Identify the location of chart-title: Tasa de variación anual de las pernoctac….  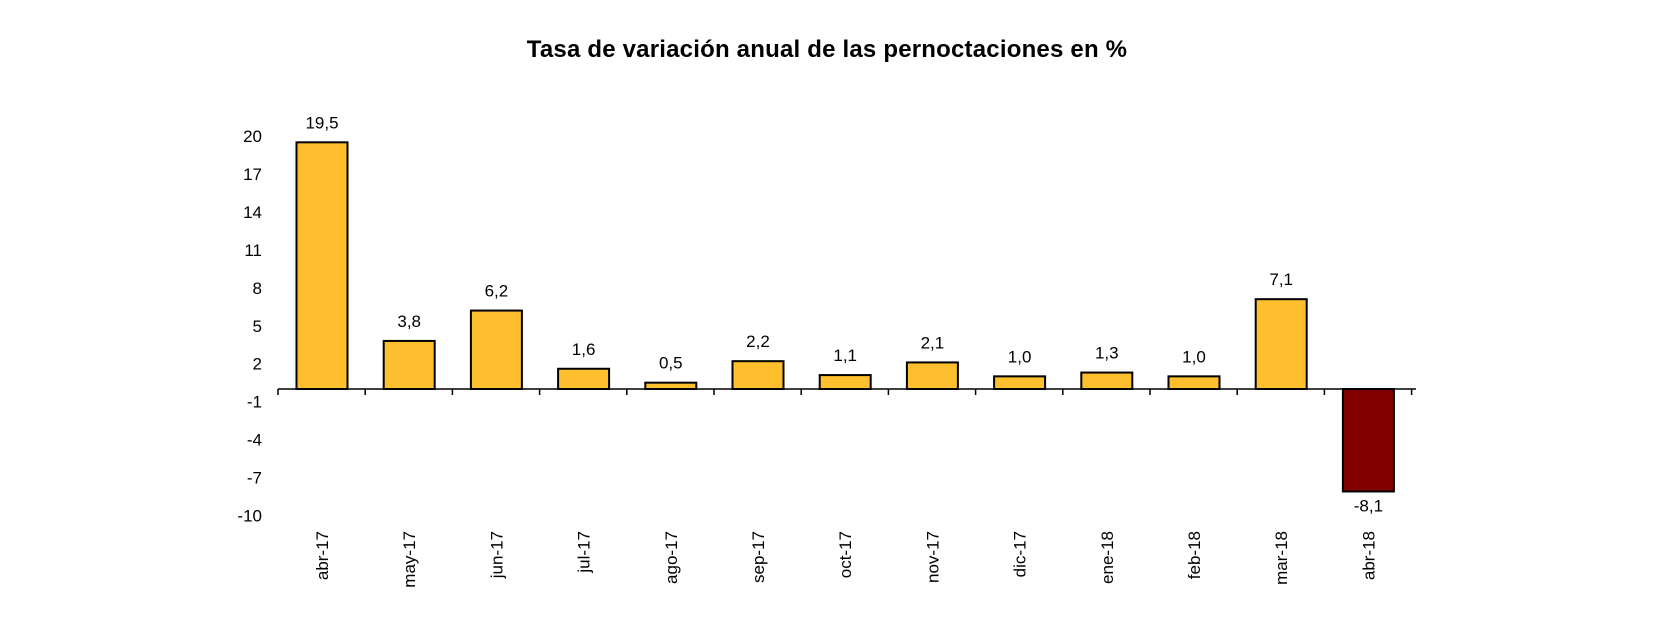
(827, 49).